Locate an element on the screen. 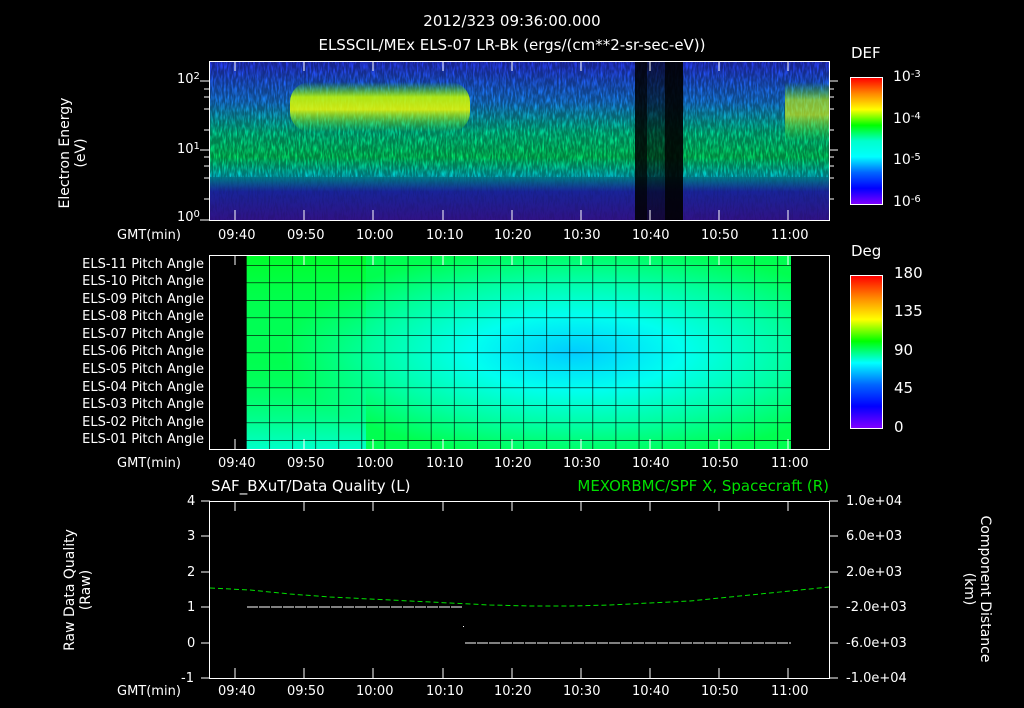  panel3-ylabel-right-unit: (km) is located at coordinates (969, 589).